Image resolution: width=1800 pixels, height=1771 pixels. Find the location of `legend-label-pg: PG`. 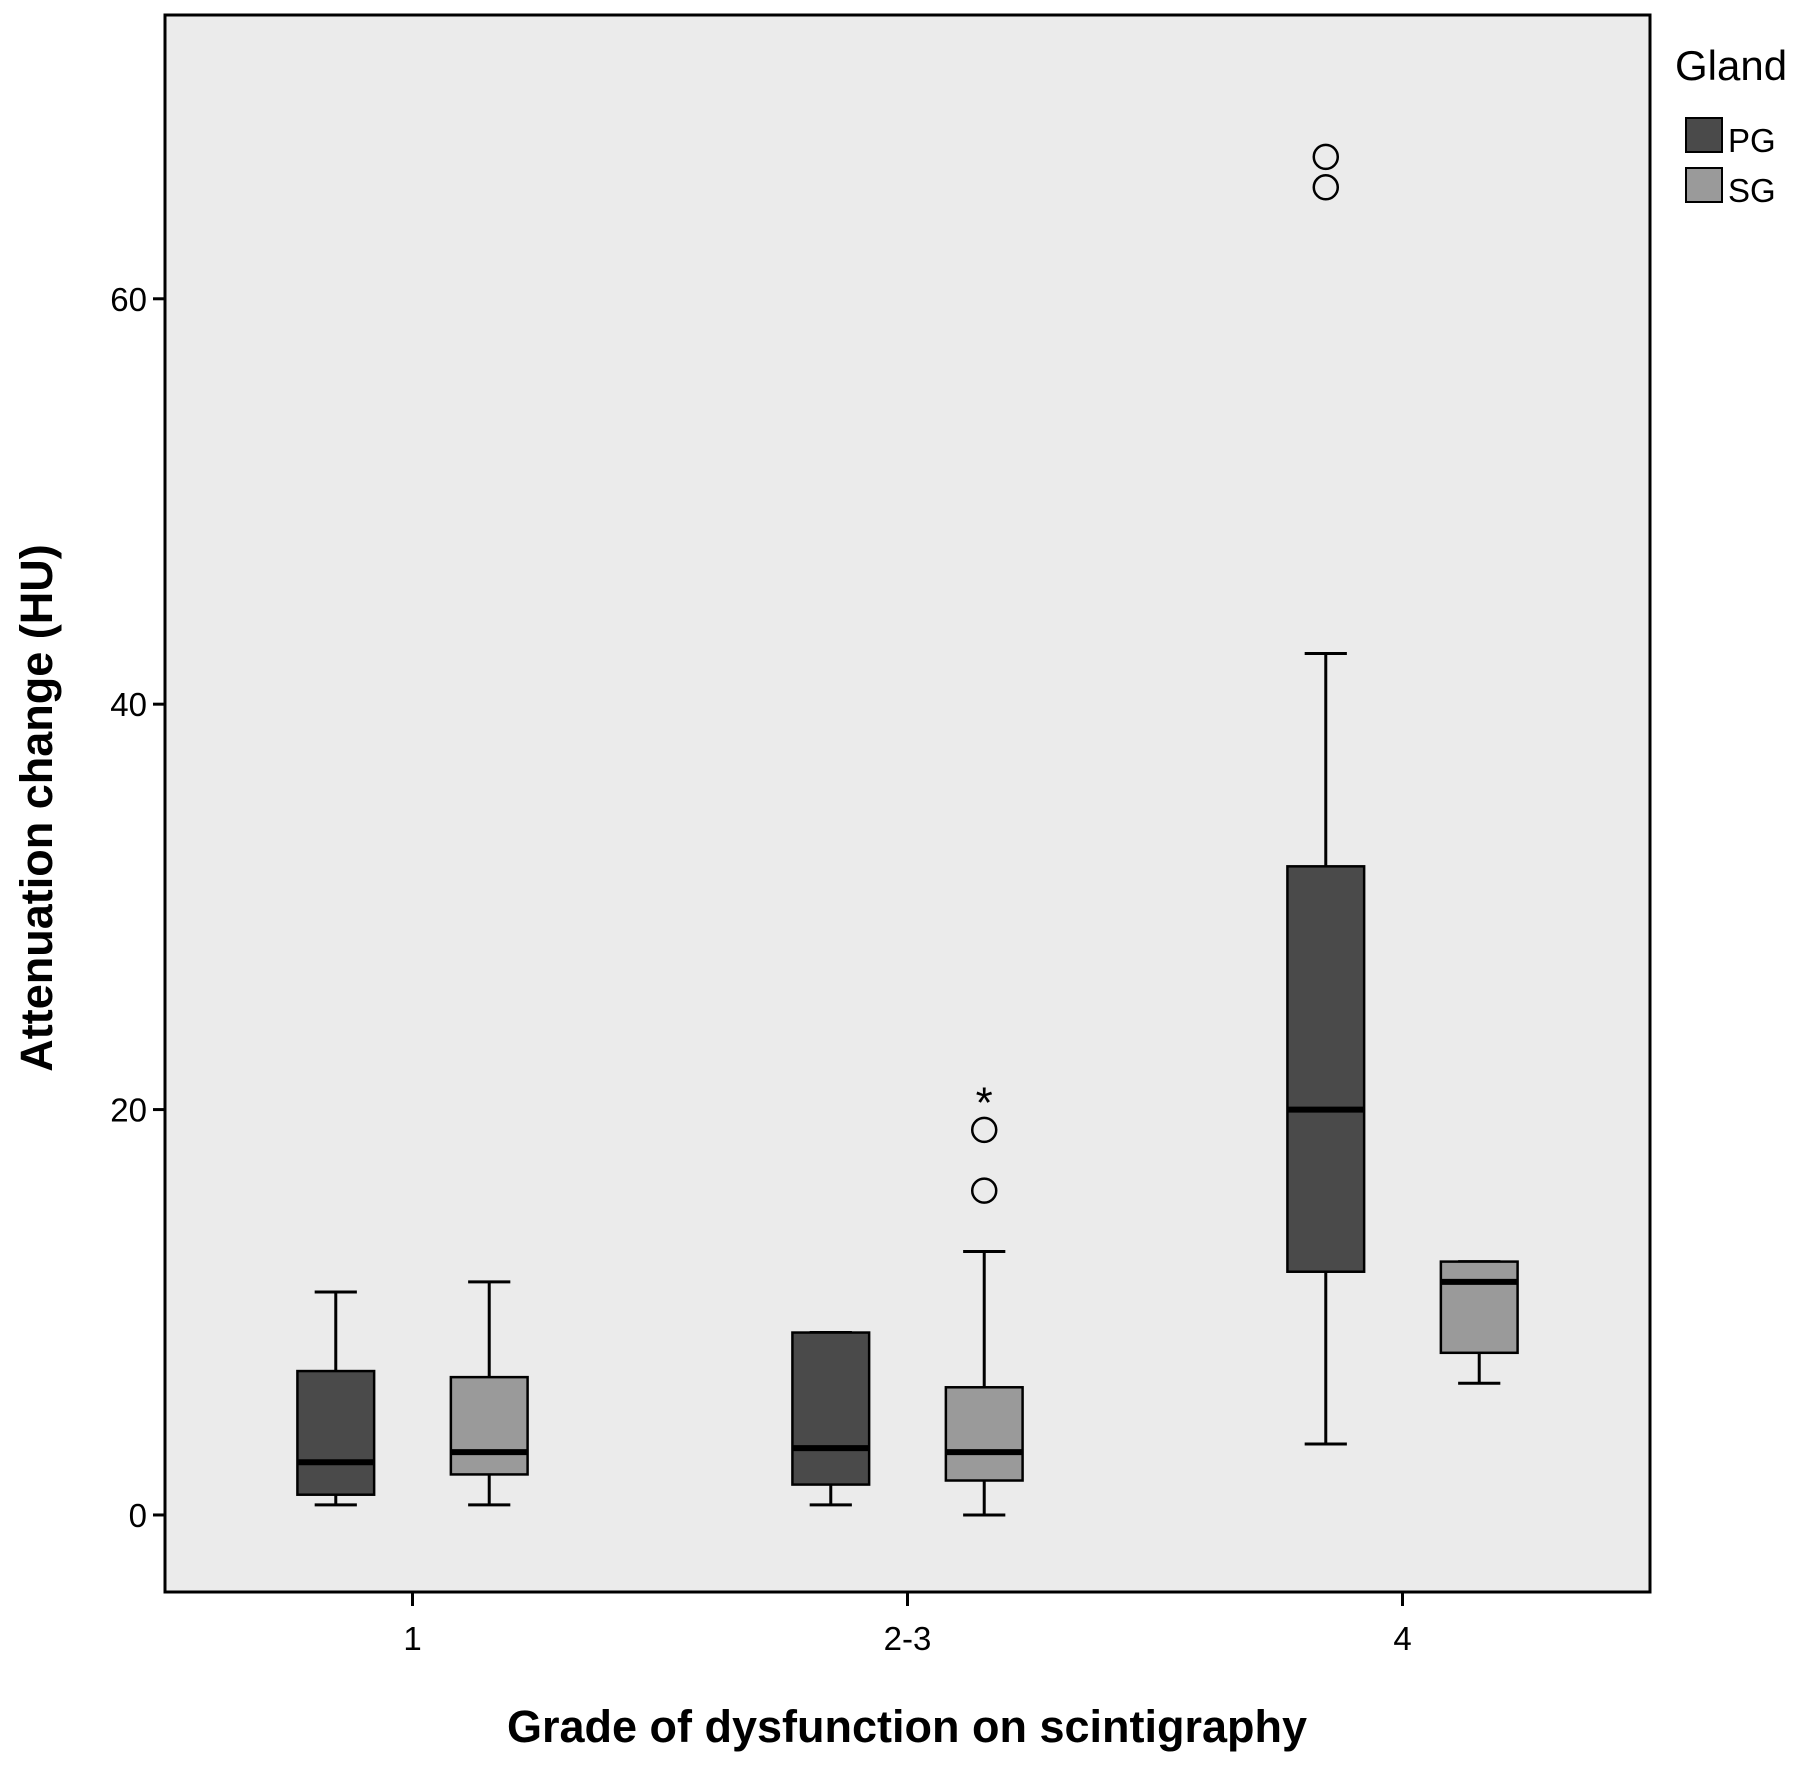

legend-label-pg: PG is located at coordinates (1752, 140).